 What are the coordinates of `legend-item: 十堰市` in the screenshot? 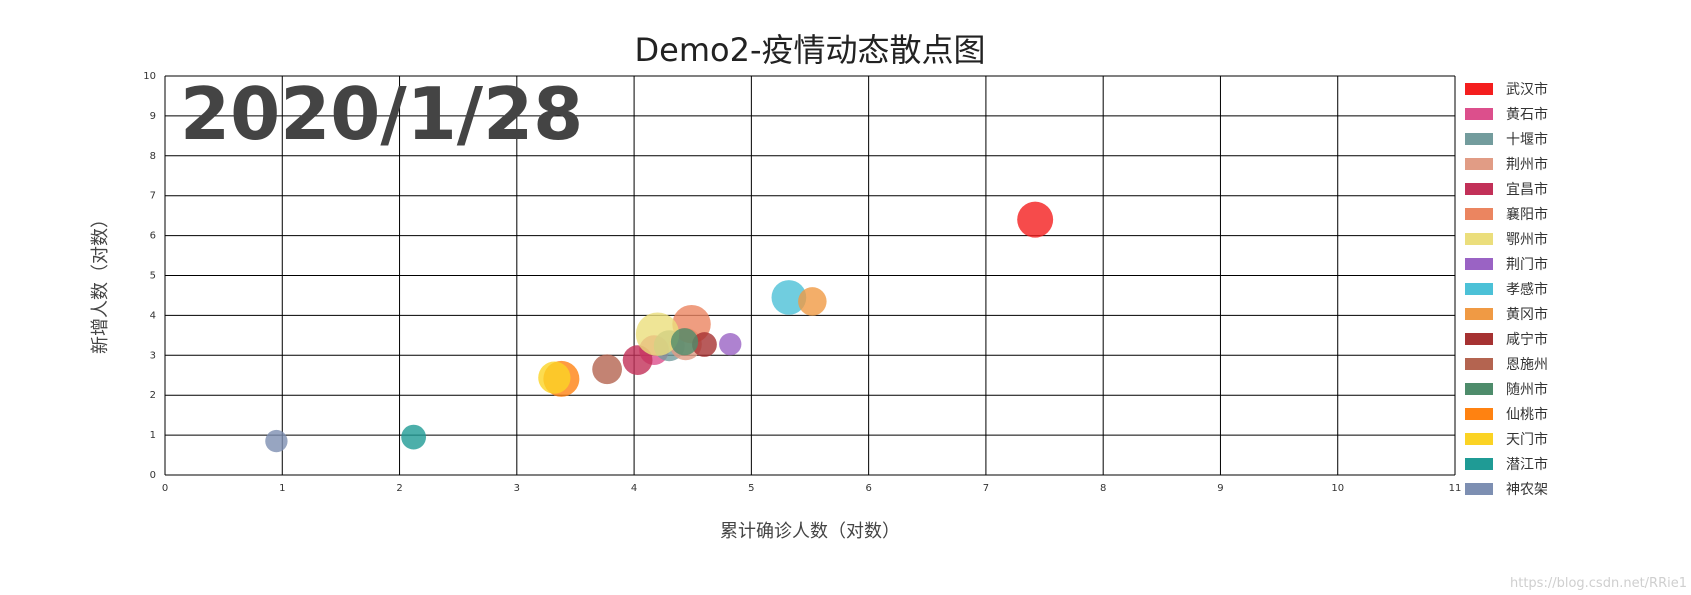 It's located at (1506, 139).